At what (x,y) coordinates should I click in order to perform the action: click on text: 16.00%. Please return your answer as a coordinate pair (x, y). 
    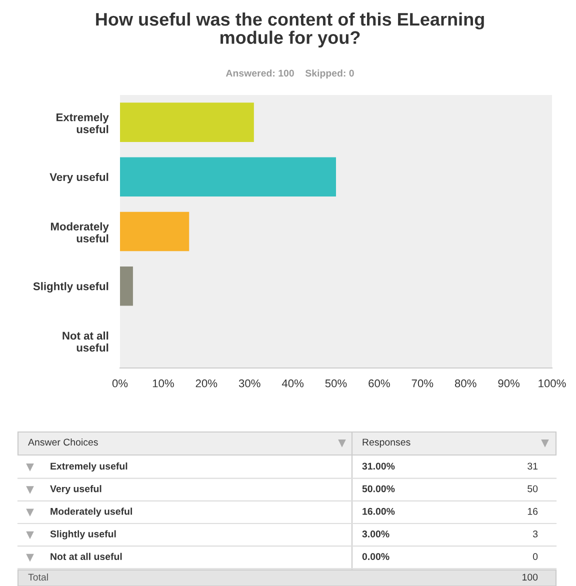
    Looking at the image, I should click on (378, 511).